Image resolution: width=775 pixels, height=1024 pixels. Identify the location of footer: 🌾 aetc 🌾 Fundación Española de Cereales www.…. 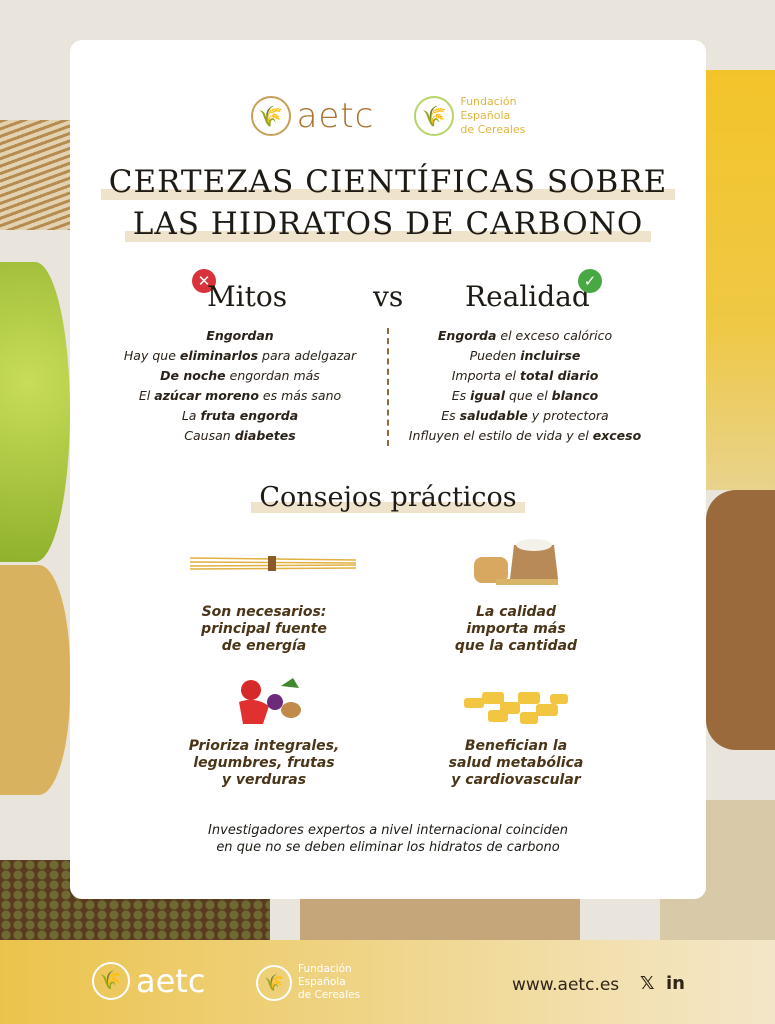
(387, 982).